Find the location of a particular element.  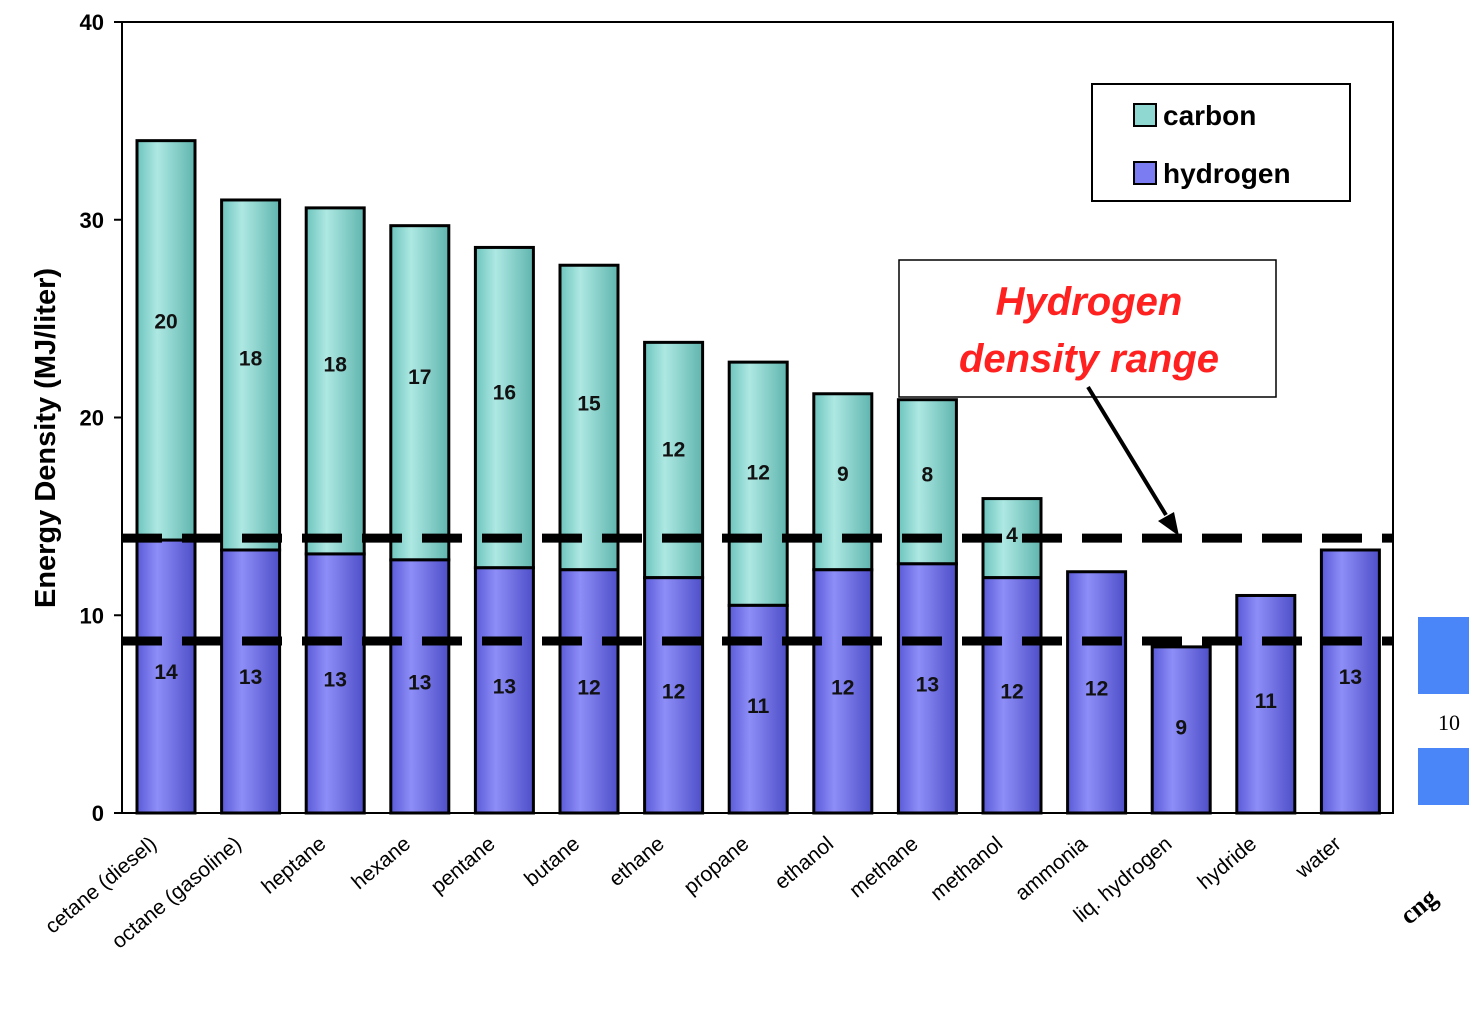

x-tick-label: hexane is located at coordinates (381, 863).